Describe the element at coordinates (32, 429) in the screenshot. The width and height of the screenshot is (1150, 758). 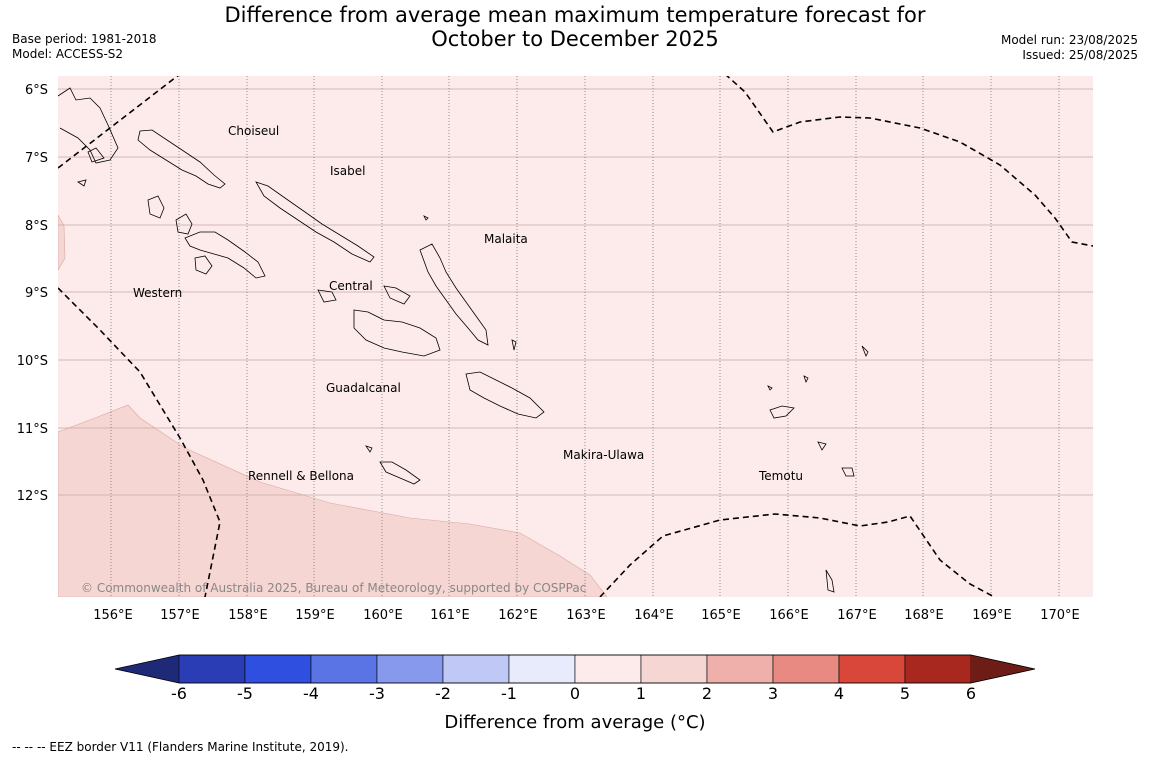
I see `lat-label: 11°S` at that location.